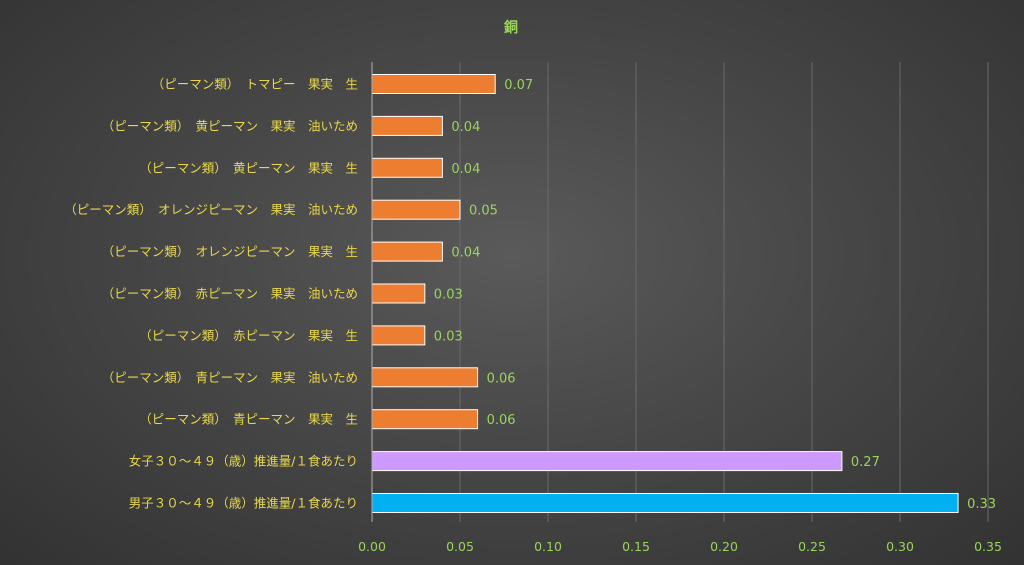 Image resolution: width=1024 pixels, height=565 pixels. I want to click on x-tick-label-0: 0.00, so click(372, 546).